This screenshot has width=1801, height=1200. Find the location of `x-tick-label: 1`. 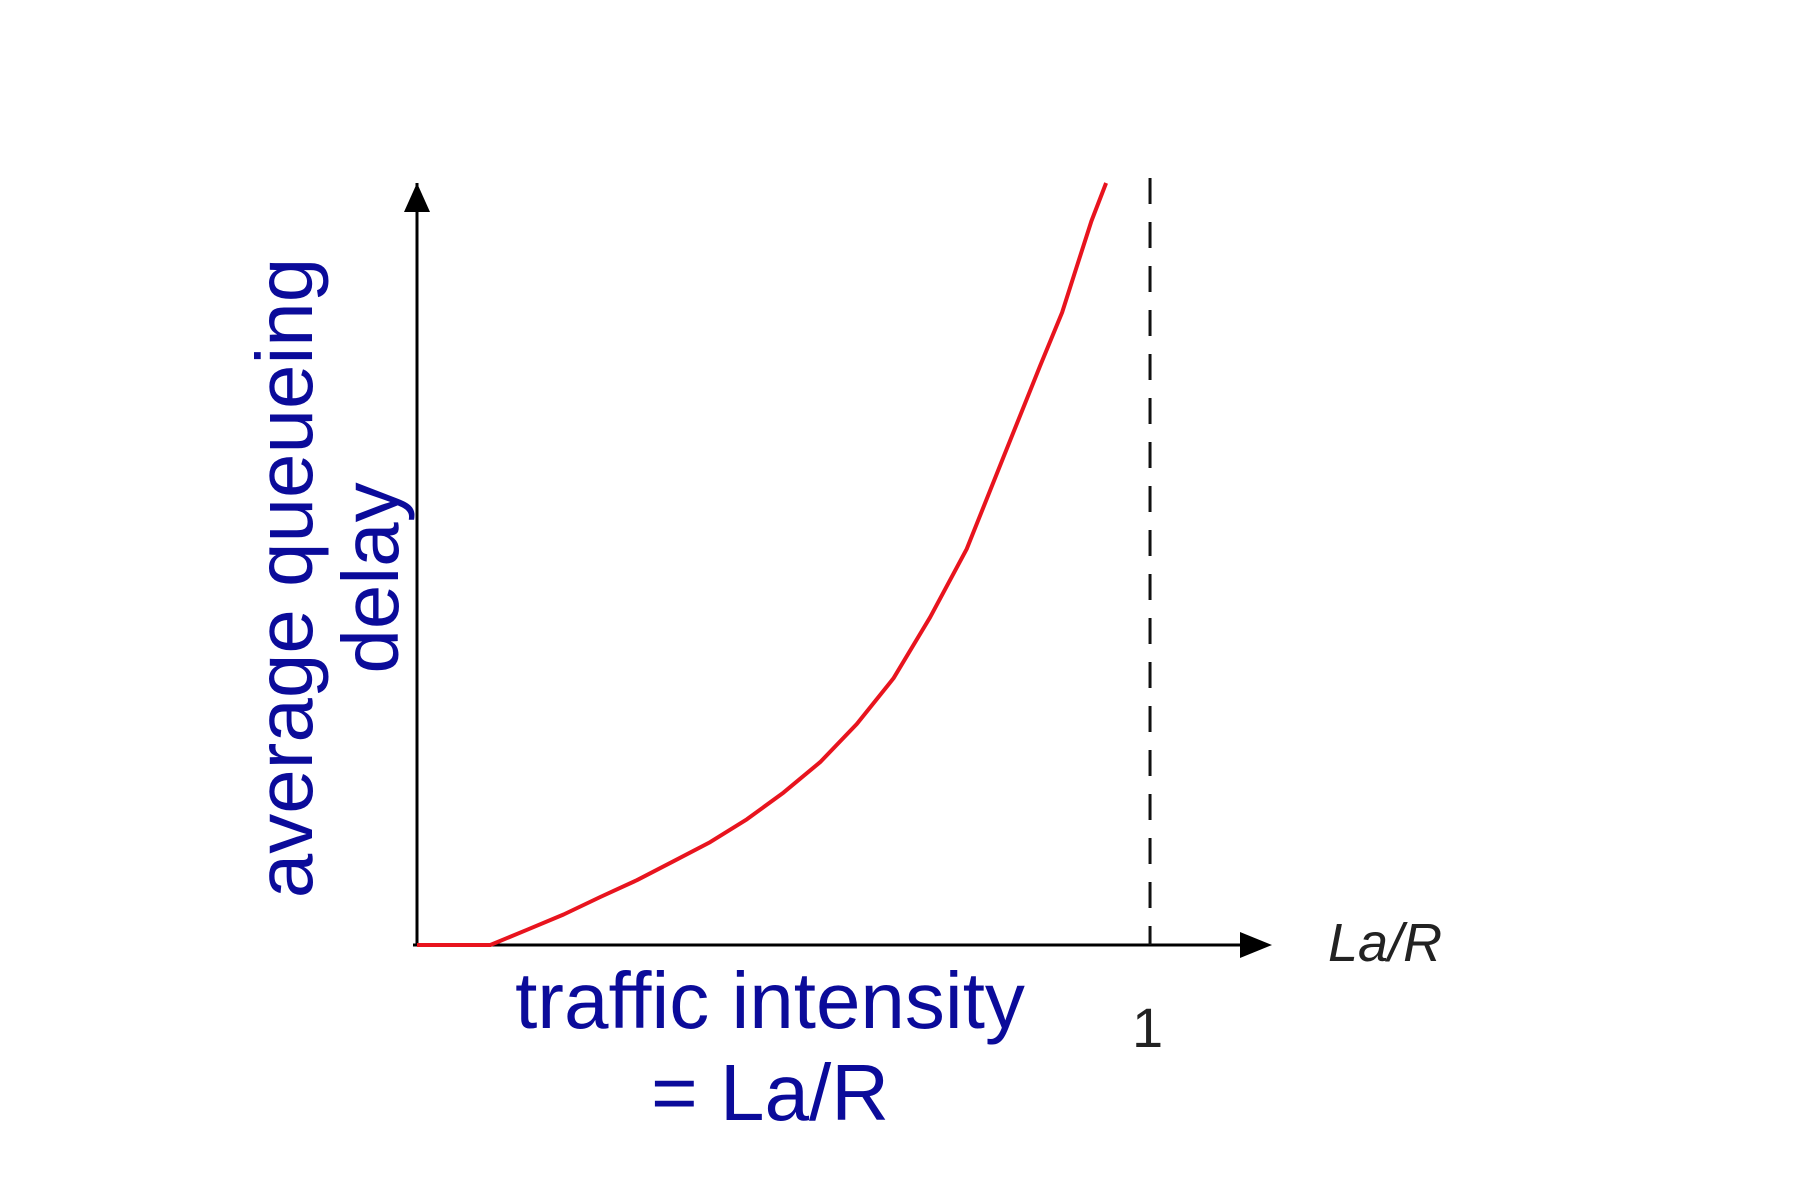

x-tick-label: 1 is located at coordinates (1148, 1027).